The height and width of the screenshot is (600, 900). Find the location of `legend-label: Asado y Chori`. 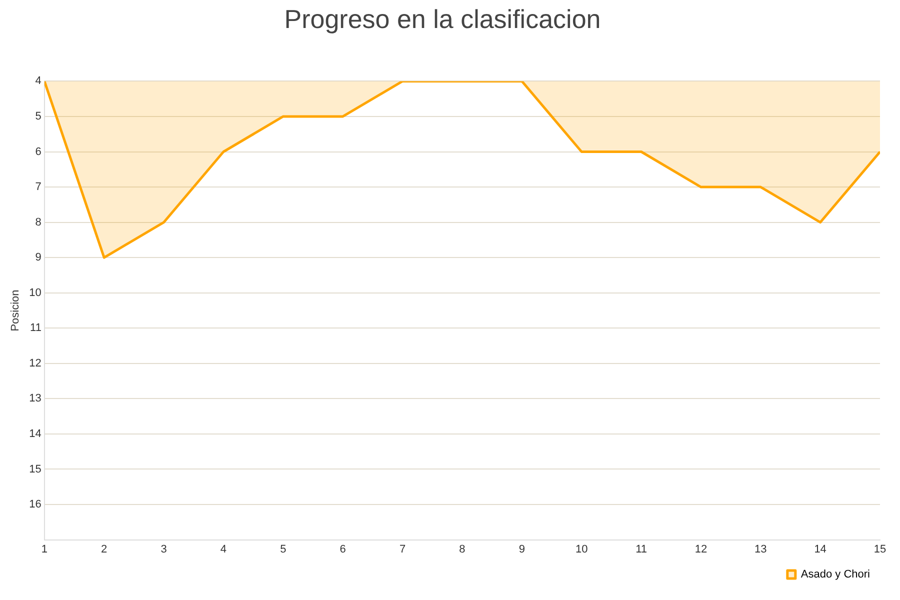

legend-label: Asado y Chori is located at coordinates (835, 574).